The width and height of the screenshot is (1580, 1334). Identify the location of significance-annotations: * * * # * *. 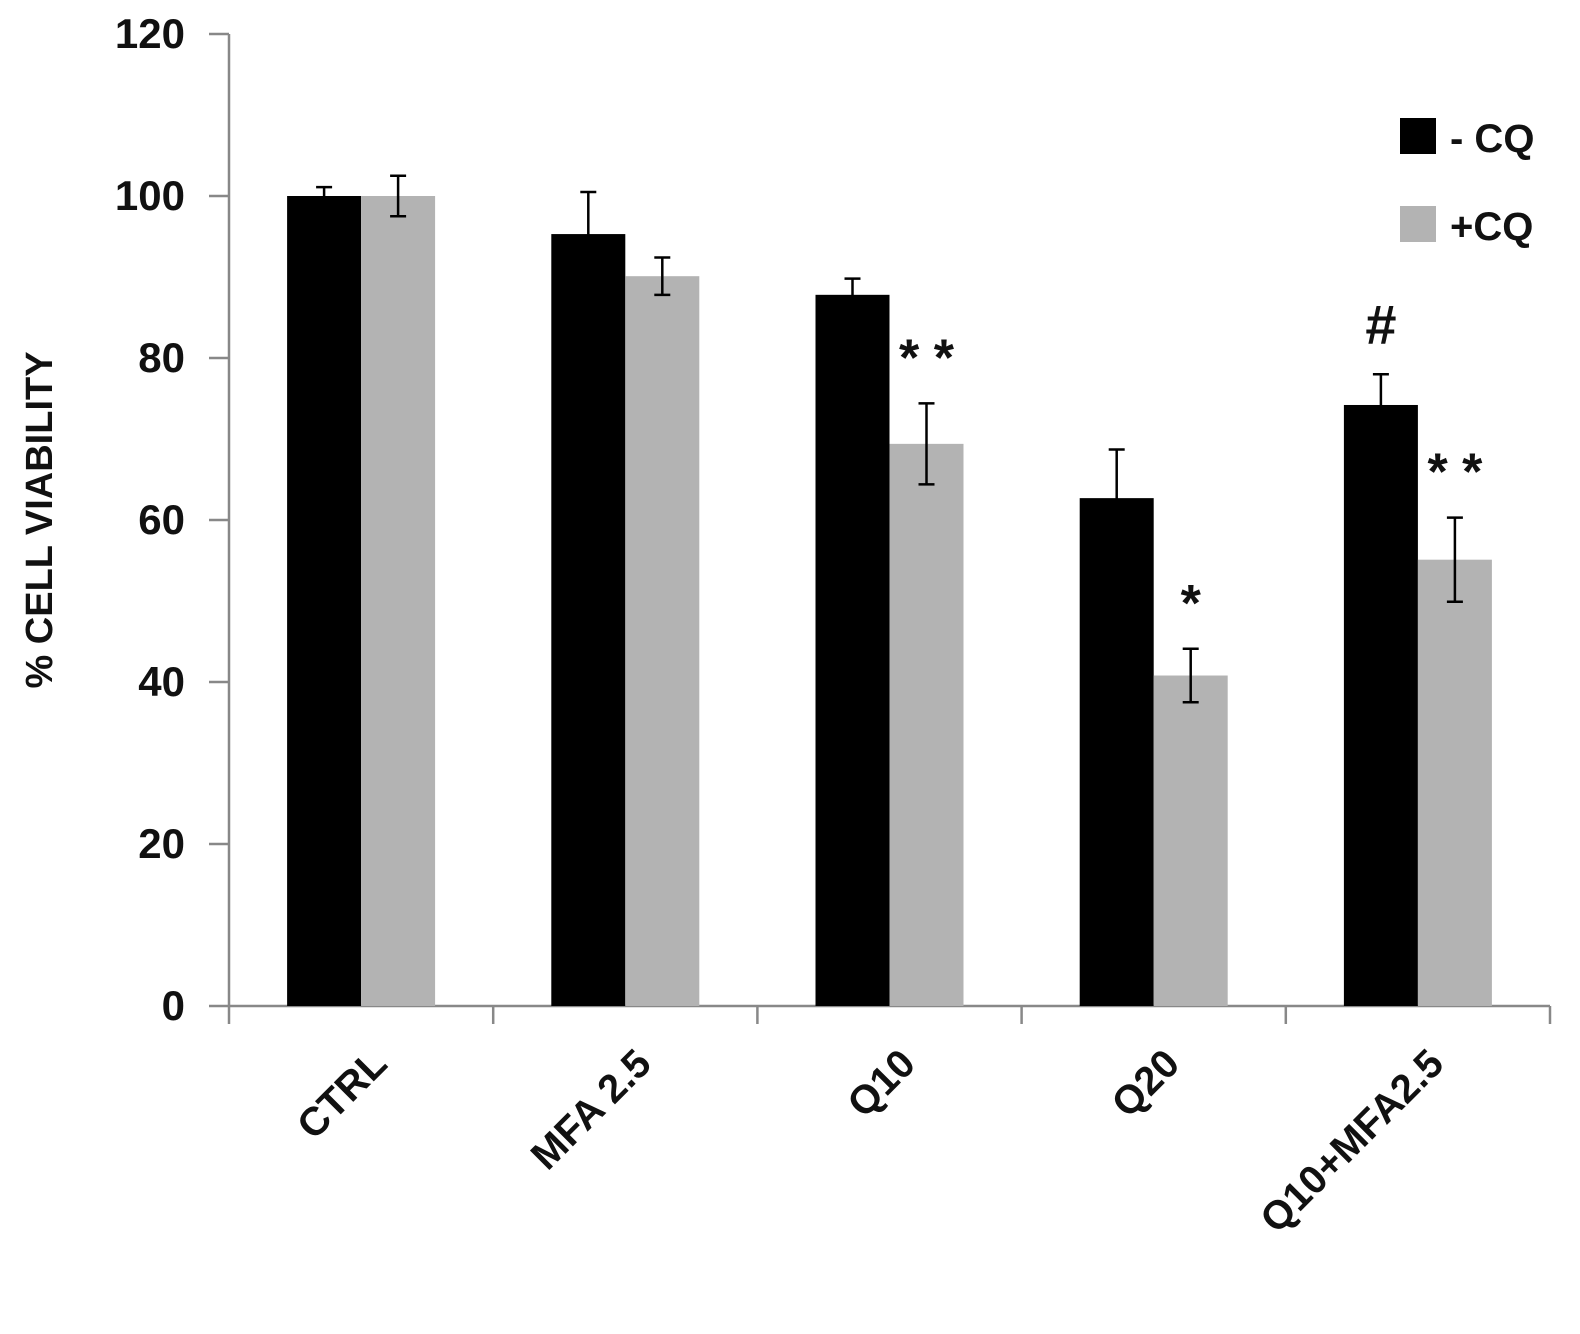
(1191, 463).